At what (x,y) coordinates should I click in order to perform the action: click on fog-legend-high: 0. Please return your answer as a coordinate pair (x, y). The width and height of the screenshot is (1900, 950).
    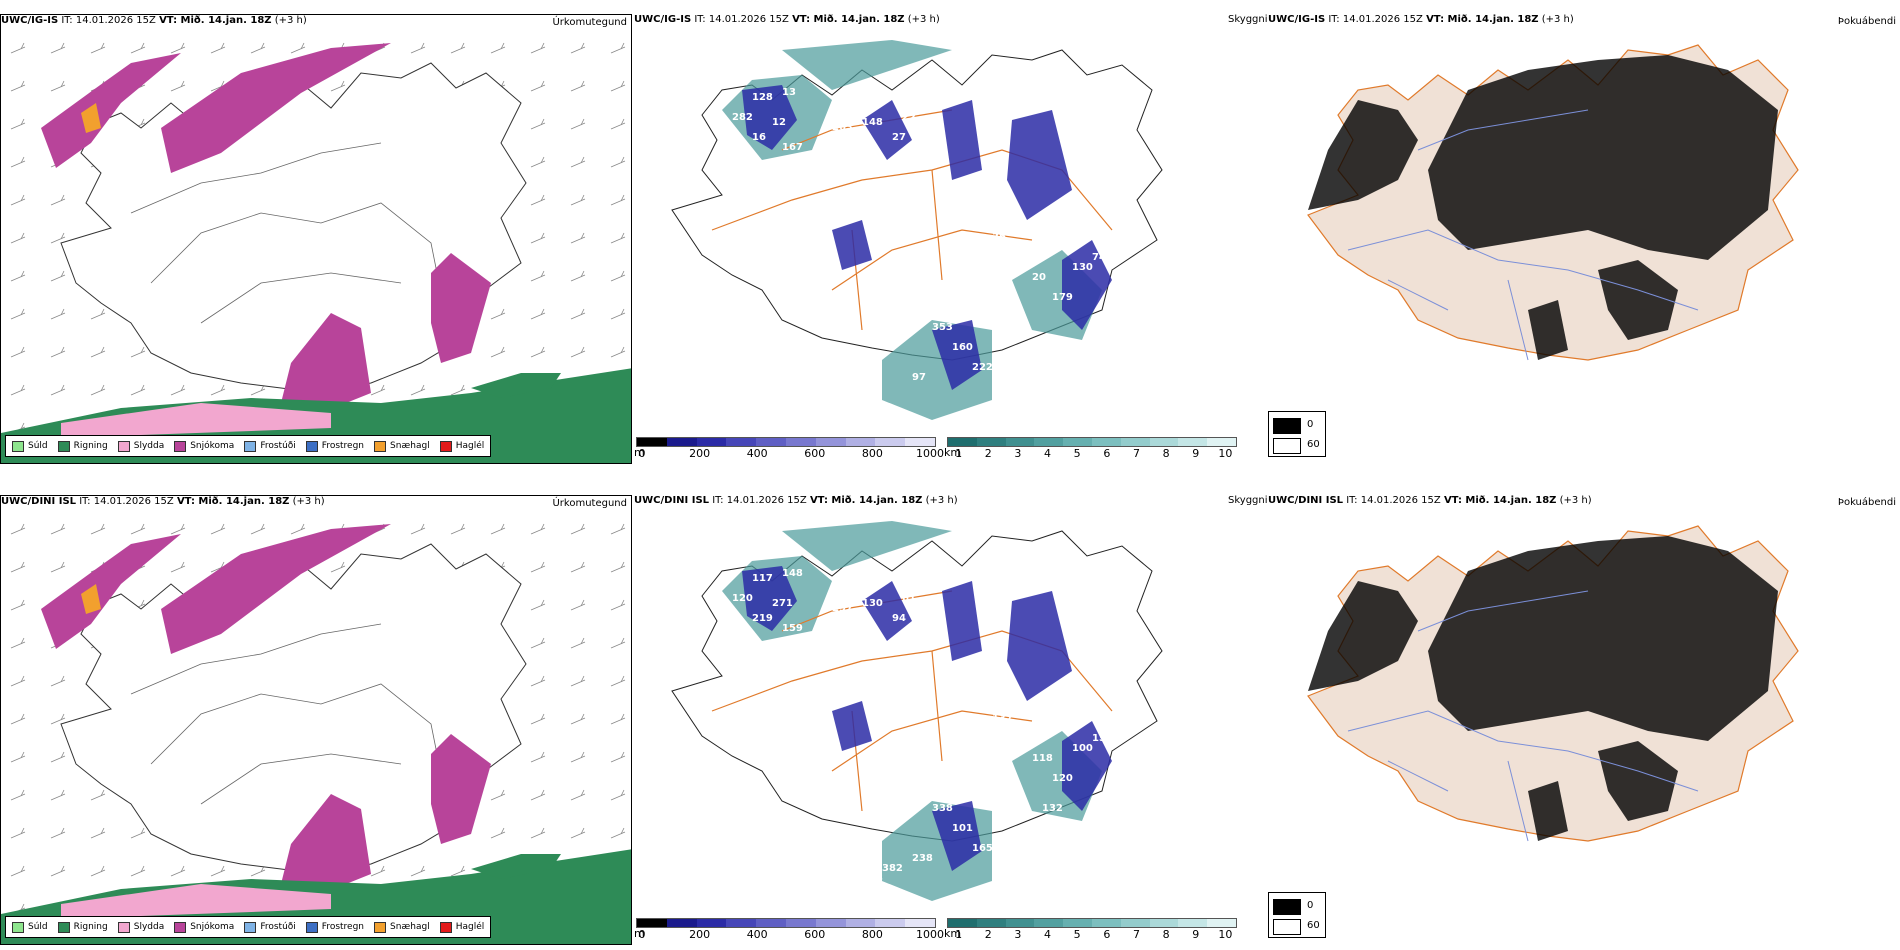
    Looking at the image, I should click on (1310, 424).